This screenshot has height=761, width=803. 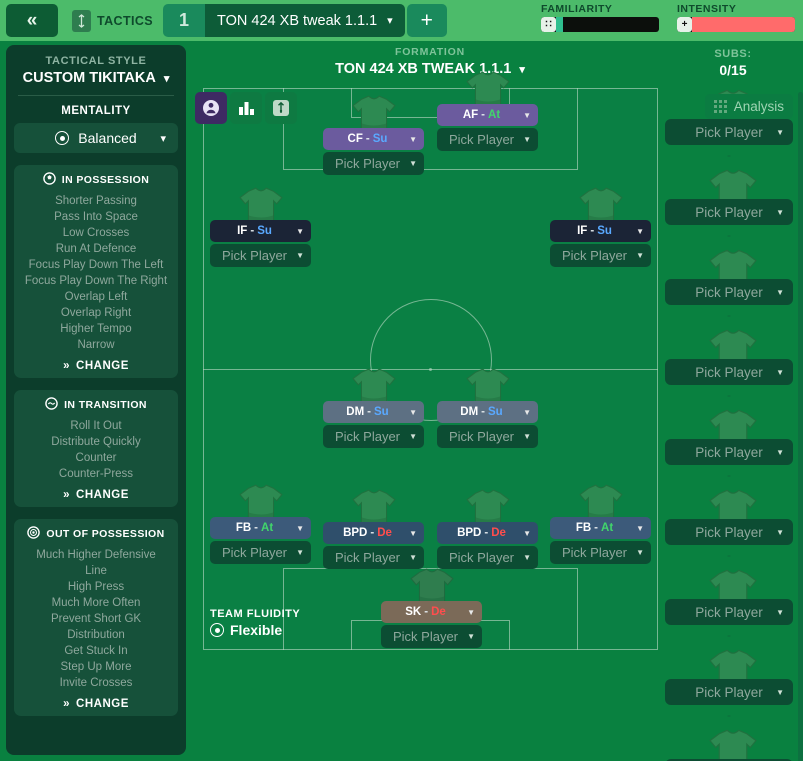 I want to click on height-arrows-icon, so click(x=281, y=108).